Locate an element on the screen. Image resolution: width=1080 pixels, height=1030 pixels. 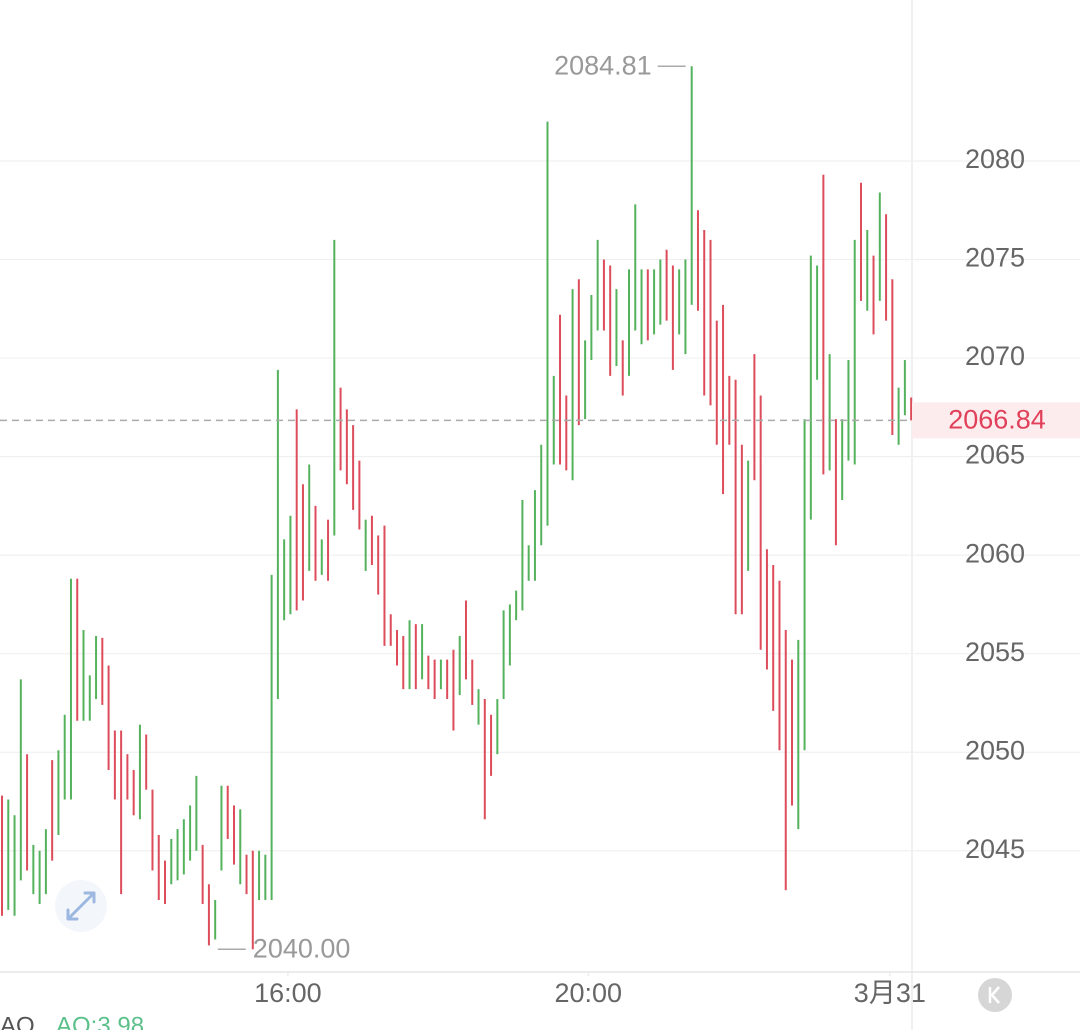
y-tick-label: 2070 is located at coordinates (995, 356).